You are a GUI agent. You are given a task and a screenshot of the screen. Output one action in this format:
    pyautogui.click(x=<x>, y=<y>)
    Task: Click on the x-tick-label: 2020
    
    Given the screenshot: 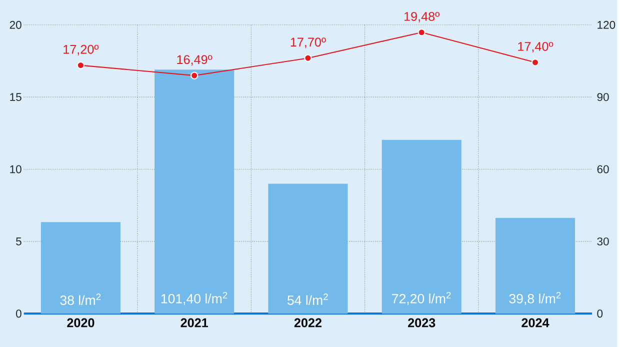 What is the action you would take?
    pyautogui.click(x=80, y=323)
    